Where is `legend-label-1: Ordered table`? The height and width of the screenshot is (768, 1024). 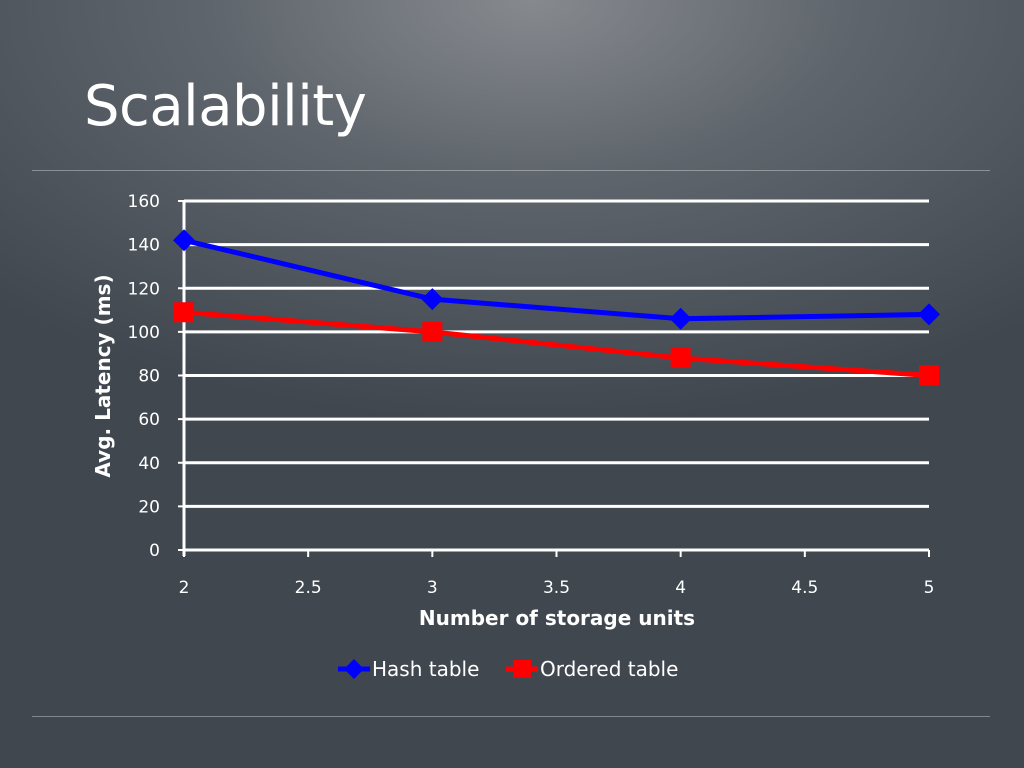
legend-label-1: Ordered table is located at coordinates (609, 669).